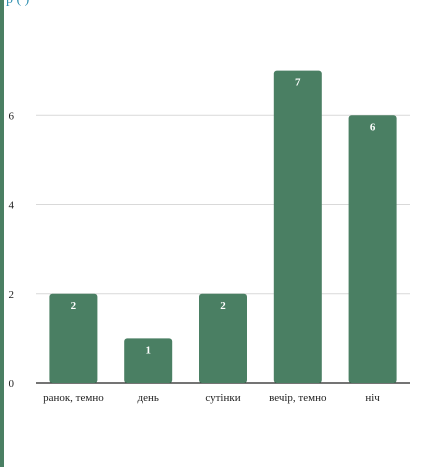 This screenshot has height=467, width=434. I want to click on data-label: 6, so click(373, 127).